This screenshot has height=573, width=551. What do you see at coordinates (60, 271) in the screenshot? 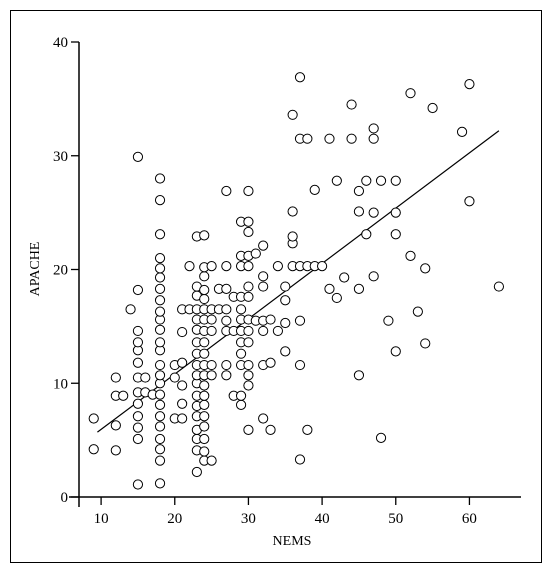
I see `y-tick-label: 20` at bounding box center [60, 271].